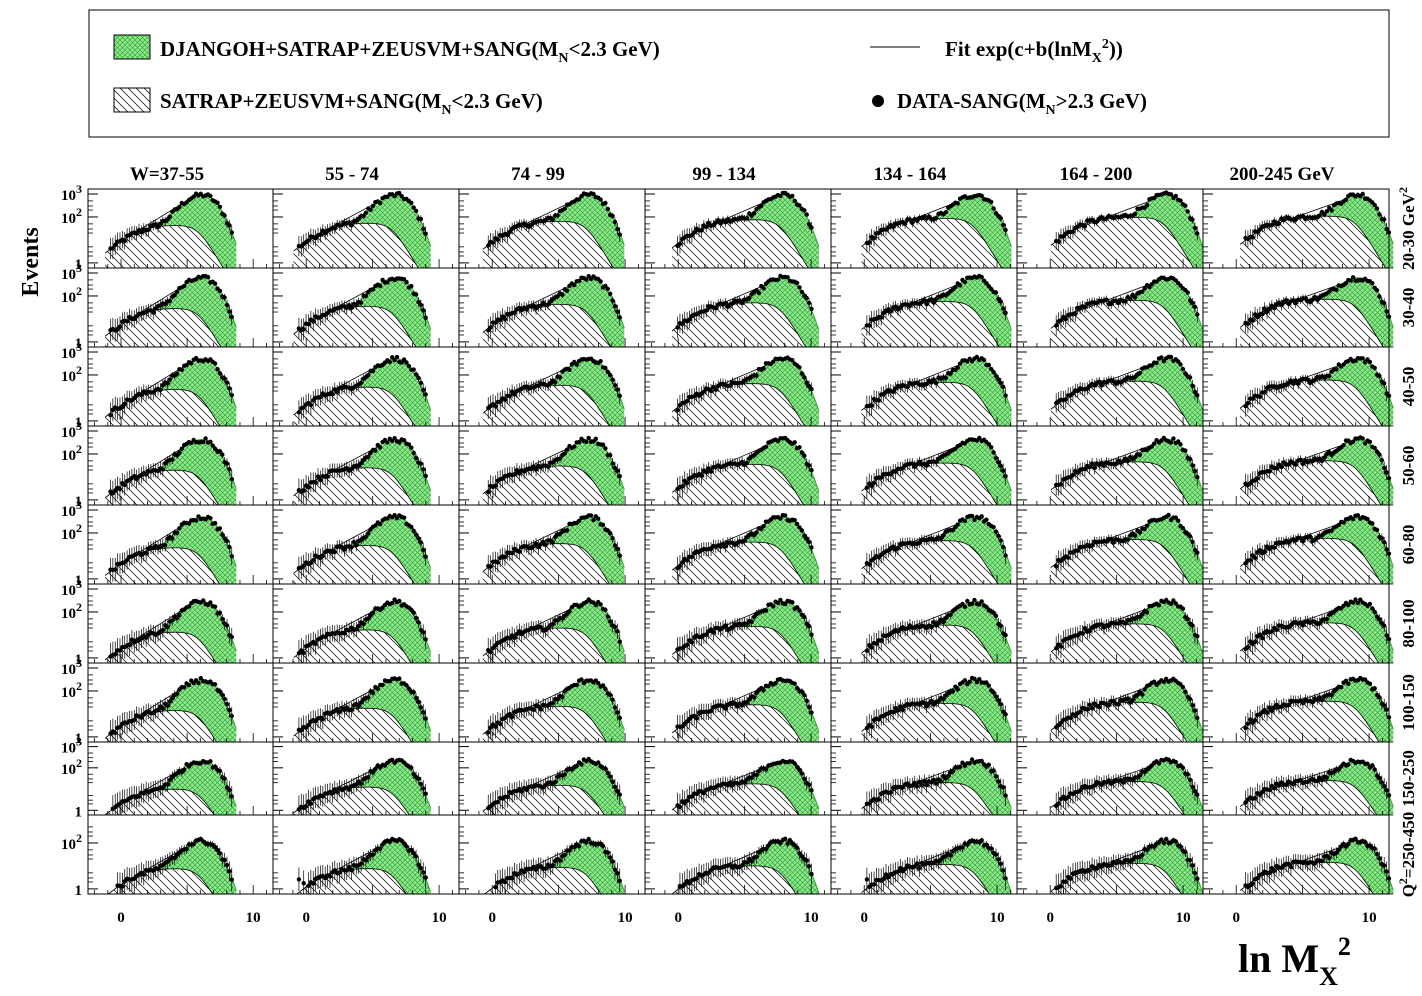 This screenshot has width=1422, height=996. What do you see at coordinates (613, 49) in the screenshot?
I see `legend-text-green-tail: <2.3 GeV)` at bounding box center [613, 49].